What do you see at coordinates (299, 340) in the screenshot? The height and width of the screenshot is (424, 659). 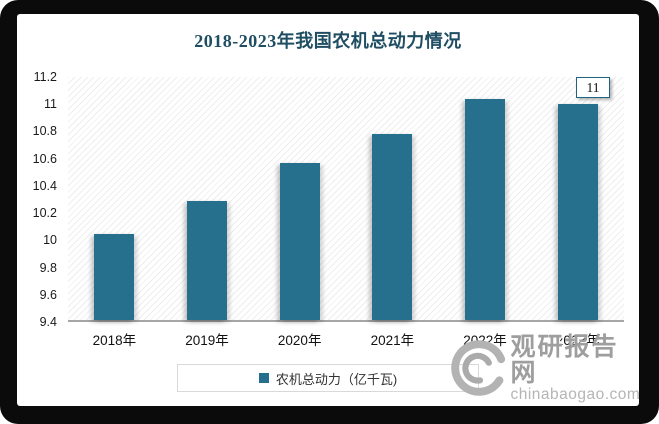 I see `x-label-2020年: 2020年` at bounding box center [299, 340].